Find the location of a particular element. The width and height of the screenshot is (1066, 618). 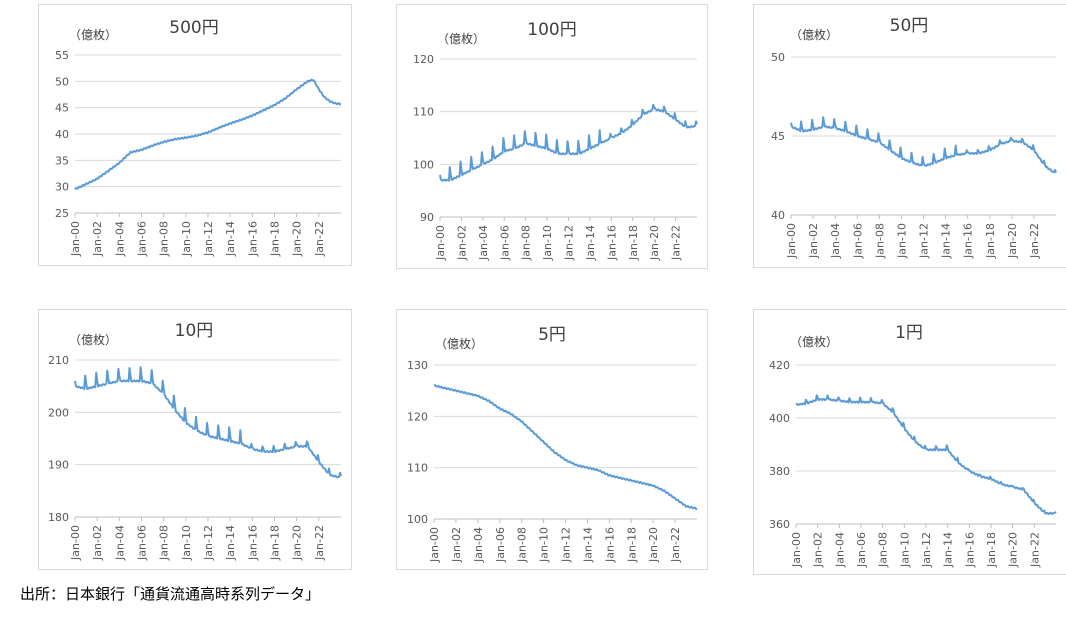

chart-title: 100円 is located at coordinates (551, 30).